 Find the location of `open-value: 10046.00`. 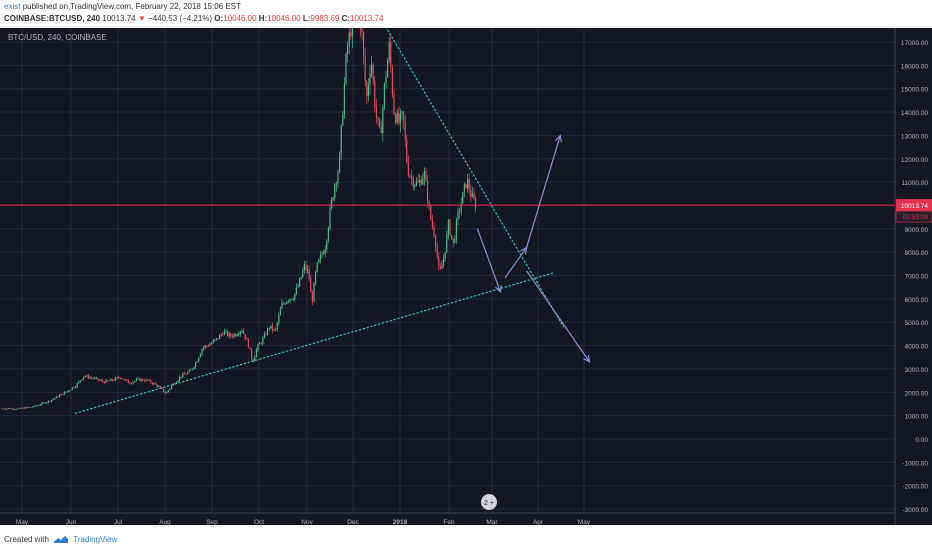

open-value: 10046.00 is located at coordinates (240, 18).